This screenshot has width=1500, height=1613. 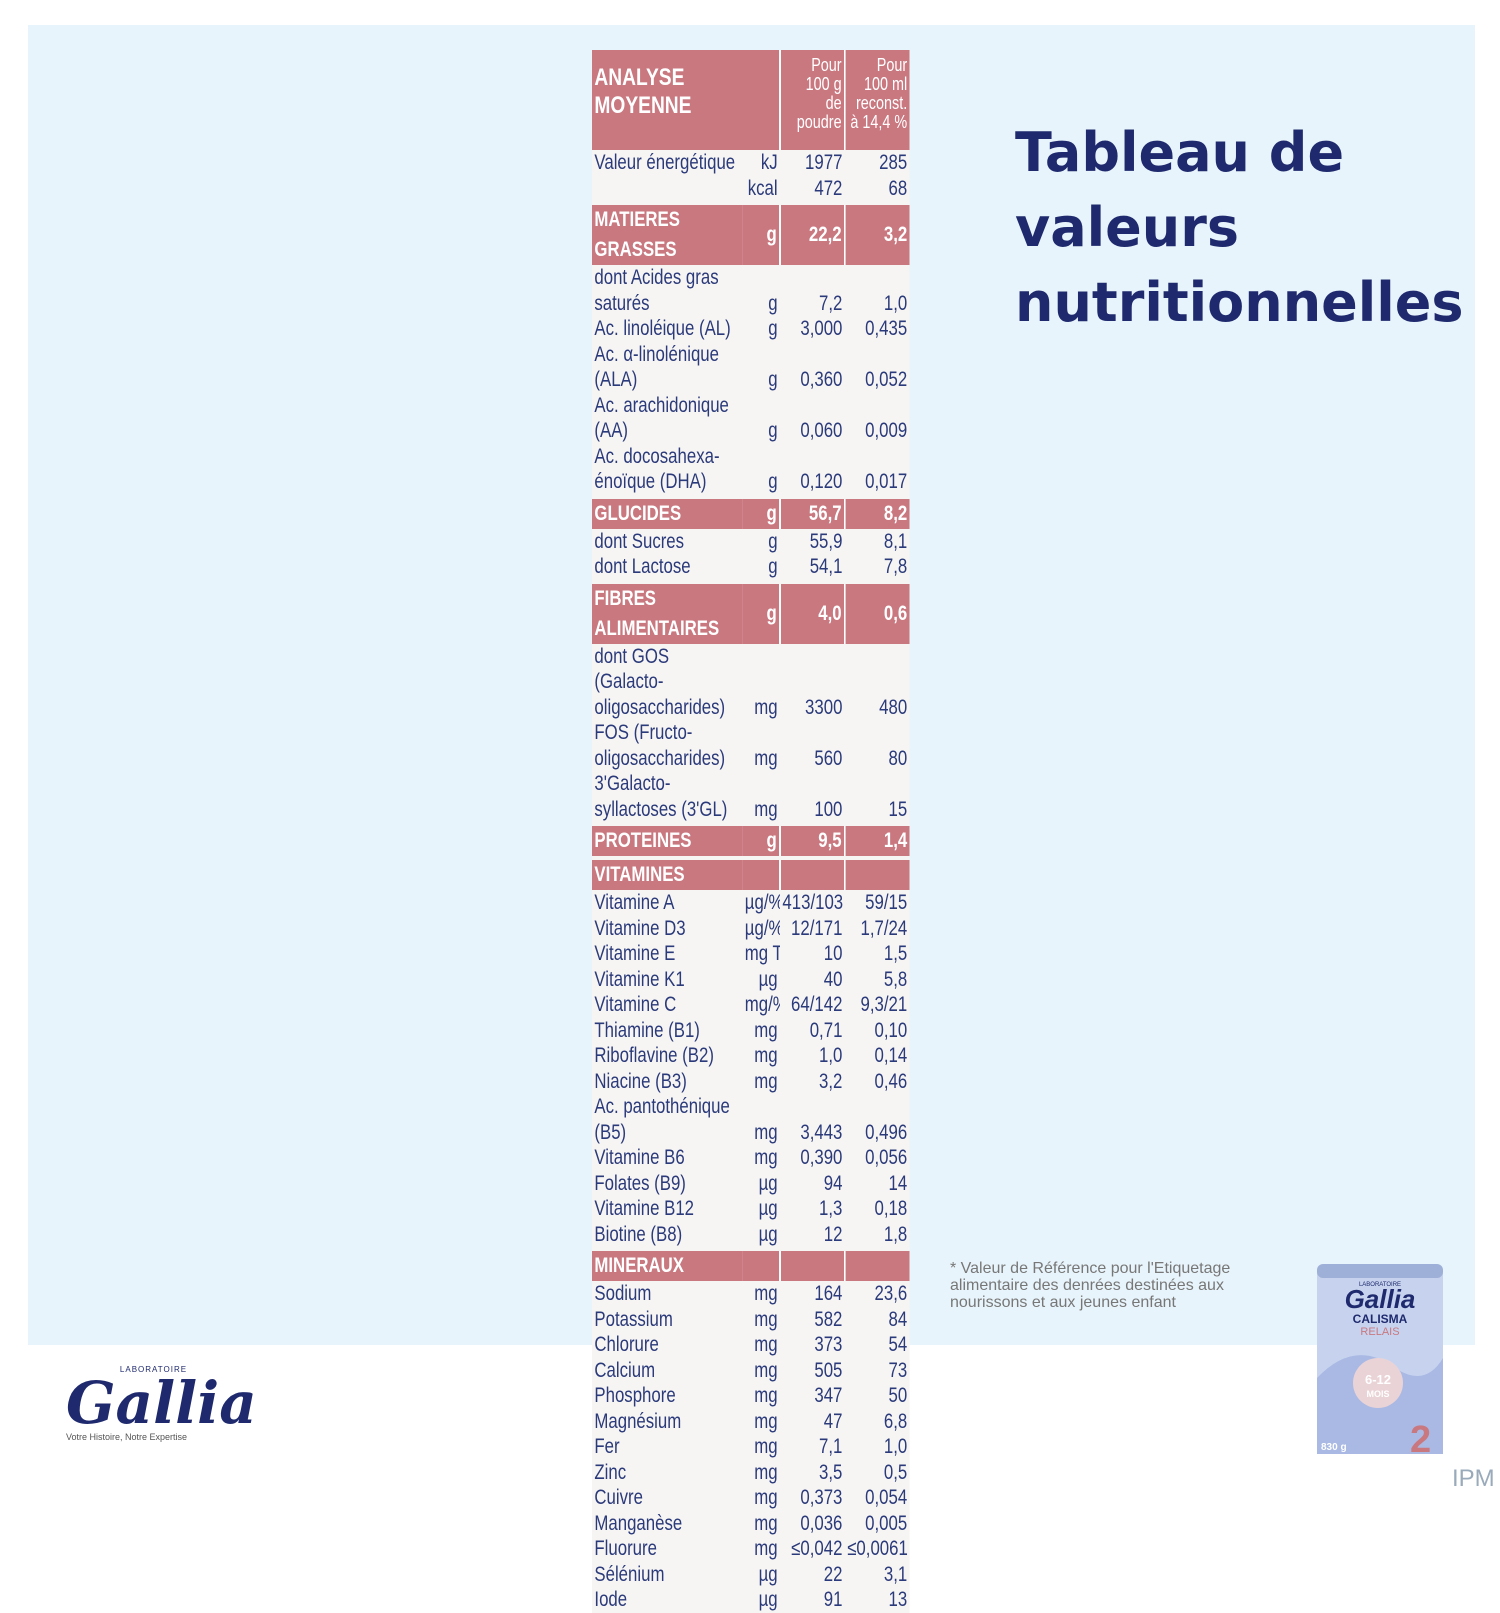 I want to click on product-brand: Gallia, so click(x=1380, y=1299).